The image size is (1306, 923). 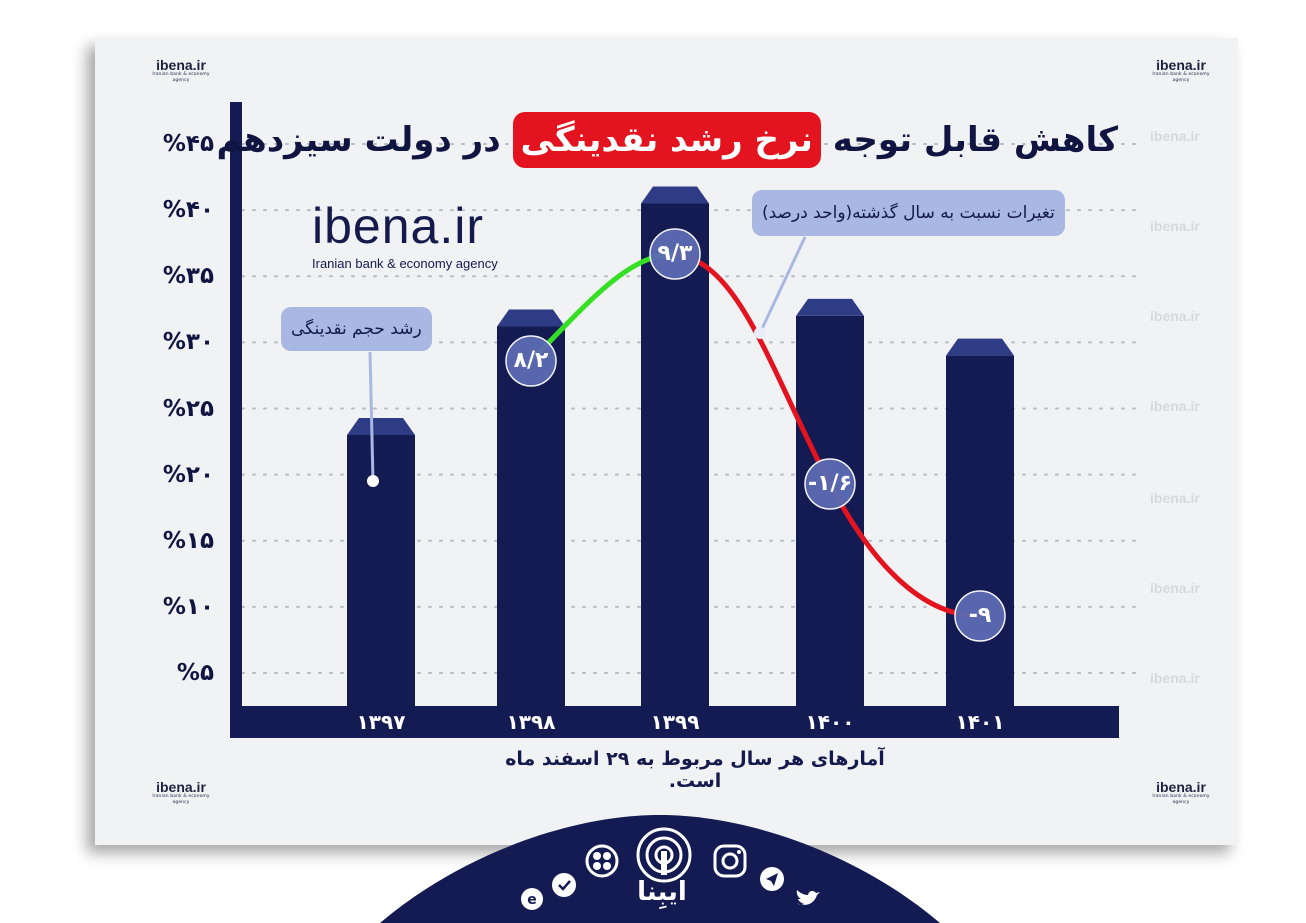 What do you see at coordinates (371, 416) in the screenshot?
I see `volume-callout-leader` at bounding box center [371, 416].